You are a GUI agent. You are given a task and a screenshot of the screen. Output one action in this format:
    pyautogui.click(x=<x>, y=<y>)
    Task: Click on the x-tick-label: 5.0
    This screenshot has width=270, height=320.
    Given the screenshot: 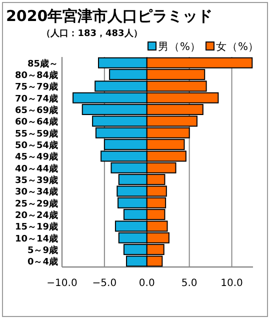 What is the action you would take?
    pyautogui.click(x=189, y=283)
    